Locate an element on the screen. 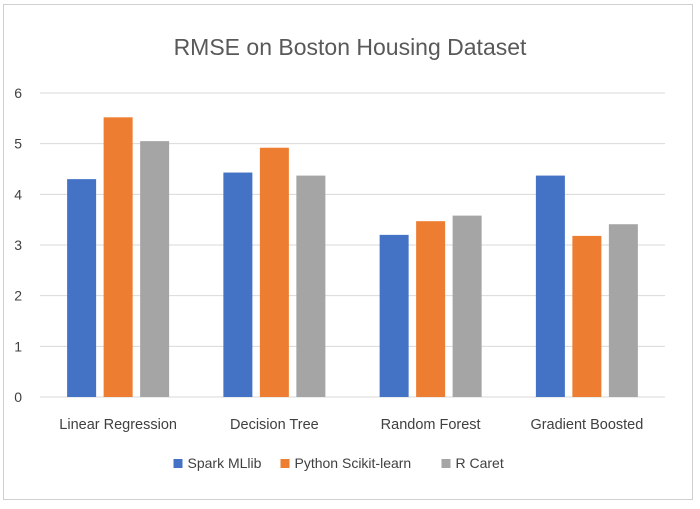 The height and width of the screenshot is (509, 700). x-category-label: Linear Regression is located at coordinates (118, 425).